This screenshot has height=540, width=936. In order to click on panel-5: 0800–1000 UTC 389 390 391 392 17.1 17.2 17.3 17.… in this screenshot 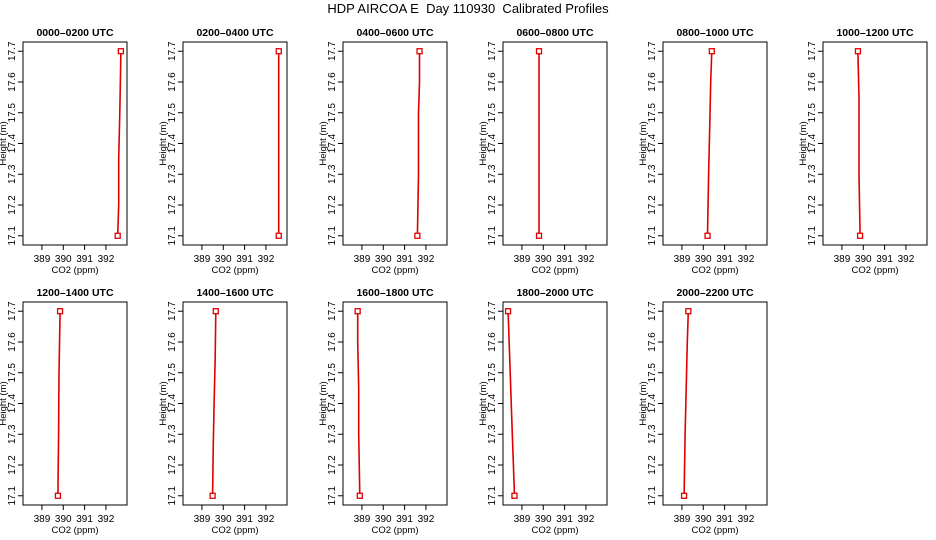, I will do `click(703, 151)`.